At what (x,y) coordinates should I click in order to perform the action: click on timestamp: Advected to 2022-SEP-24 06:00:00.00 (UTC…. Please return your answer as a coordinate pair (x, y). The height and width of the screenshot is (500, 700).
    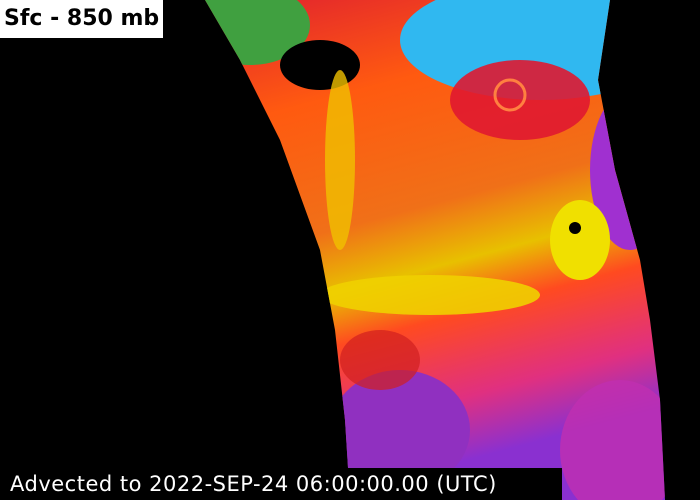
    Looking at the image, I should click on (281, 484).